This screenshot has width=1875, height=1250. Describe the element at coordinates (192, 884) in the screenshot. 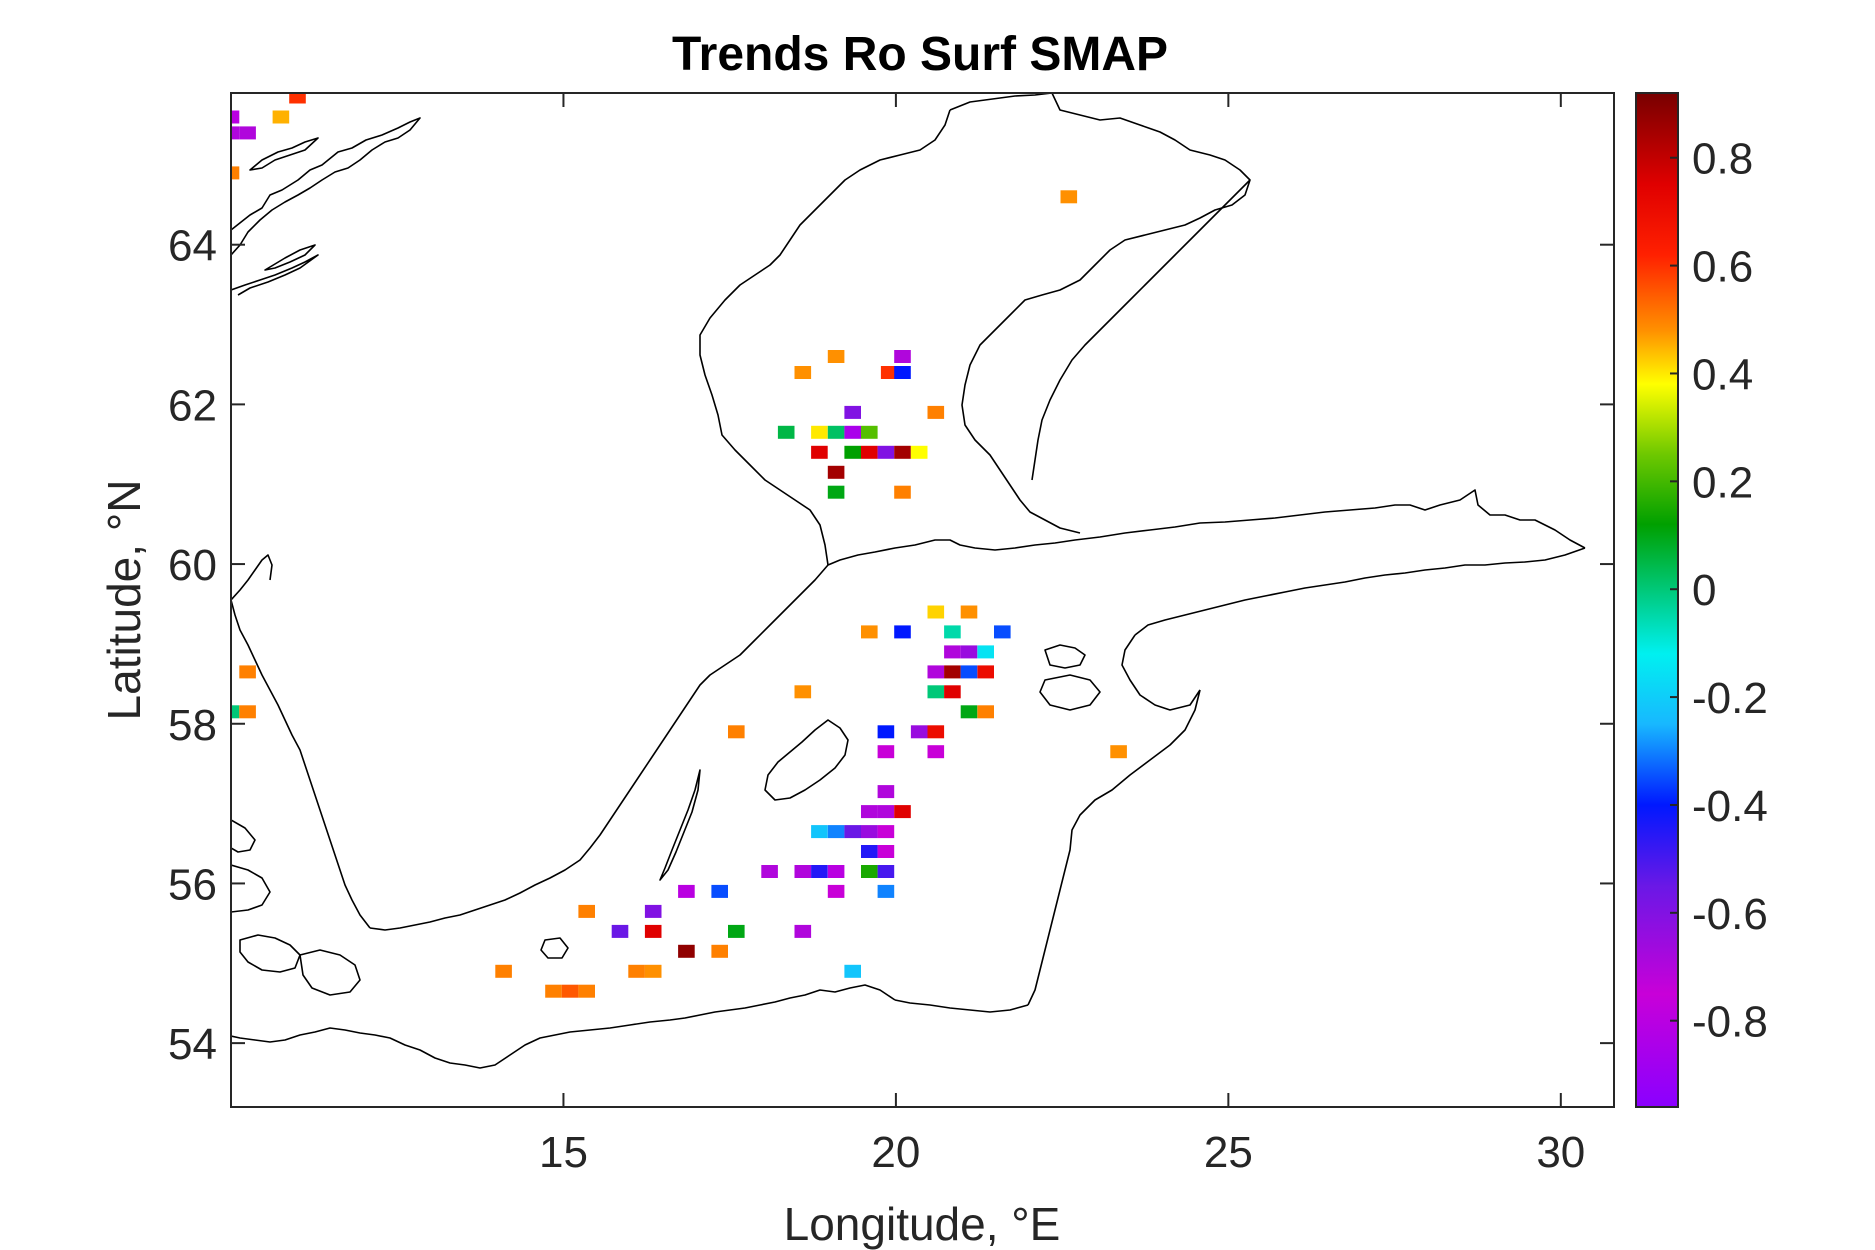

I see `y-tick-label: 56` at that location.